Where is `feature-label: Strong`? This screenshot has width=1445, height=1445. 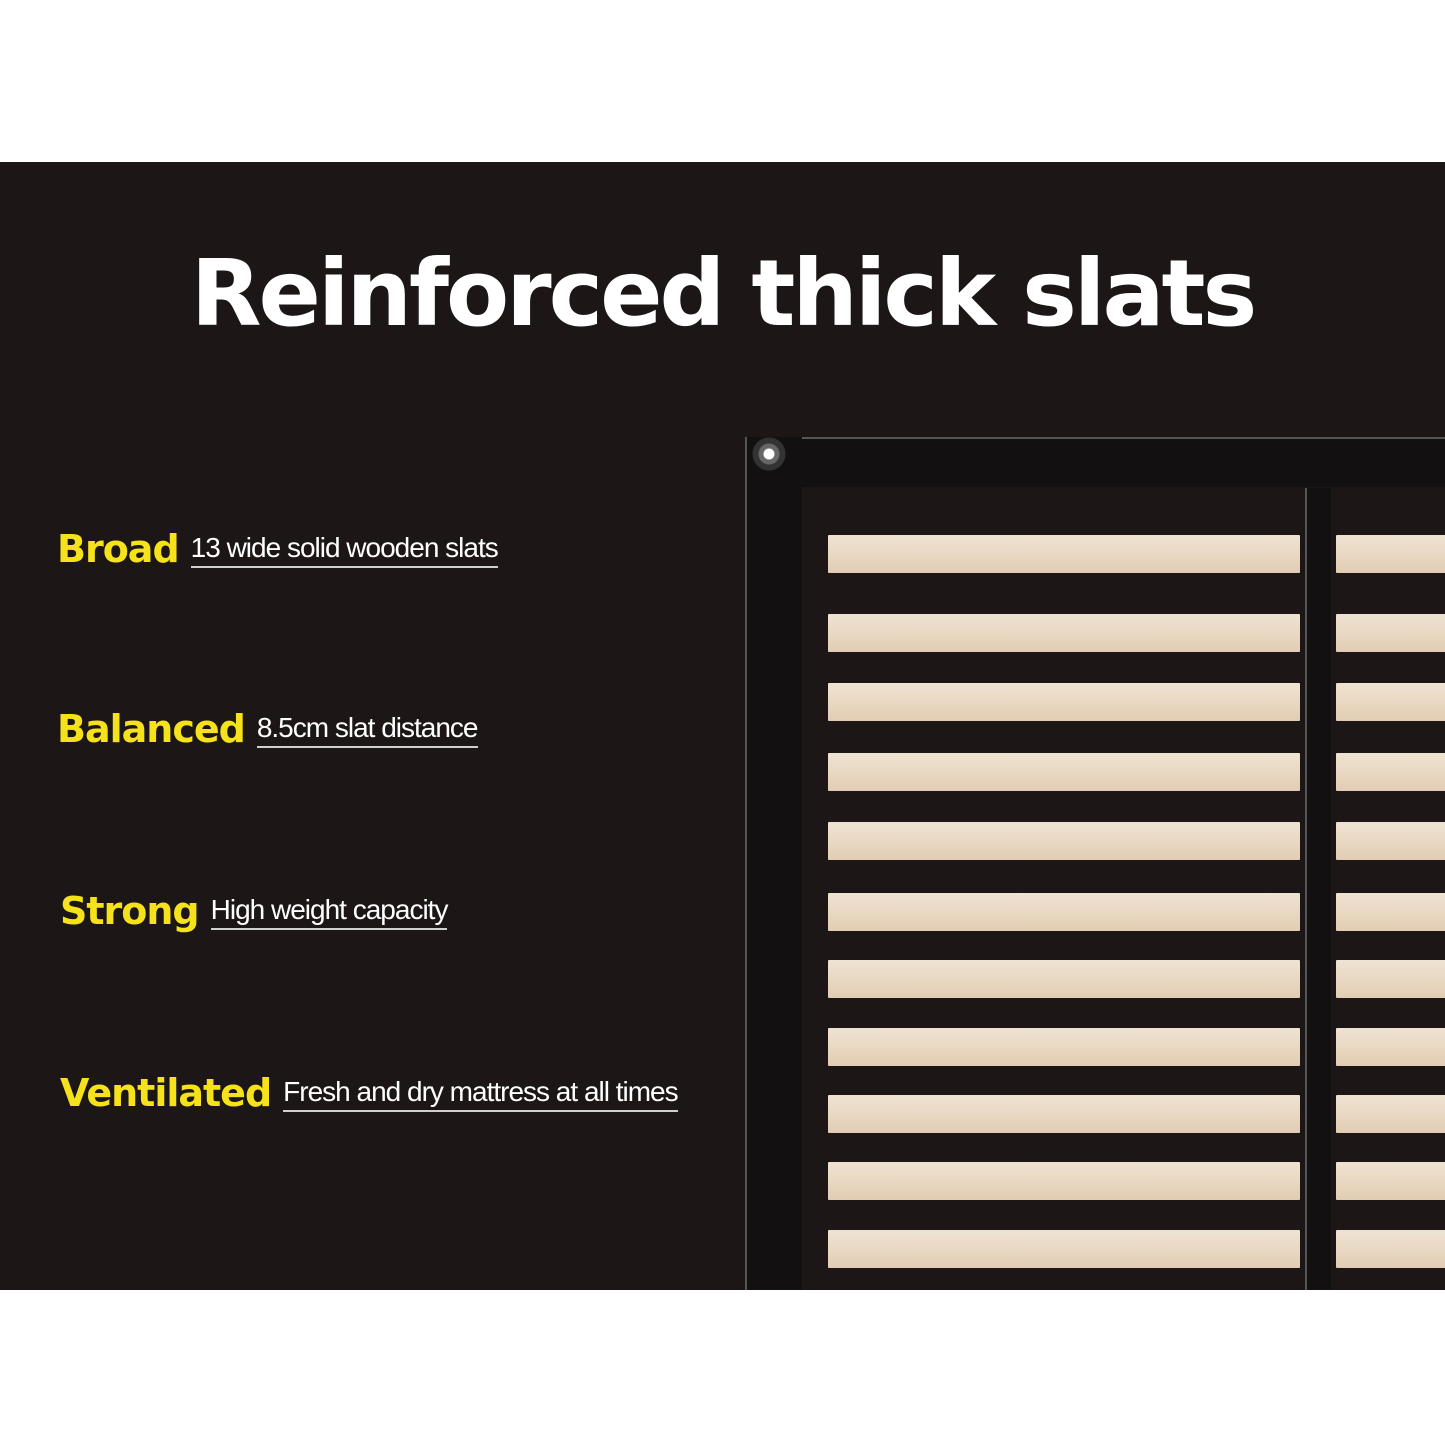 feature-label: Strong is located at coordinates (130, 911).